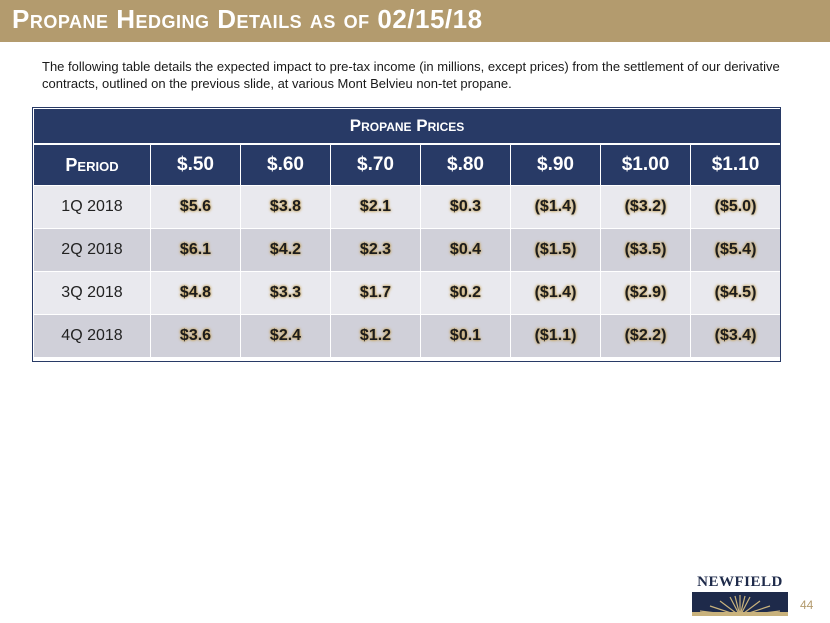 The height and width of the screenshot is (623, 830). I want to click on header-price: $.80, so click(465, 164).